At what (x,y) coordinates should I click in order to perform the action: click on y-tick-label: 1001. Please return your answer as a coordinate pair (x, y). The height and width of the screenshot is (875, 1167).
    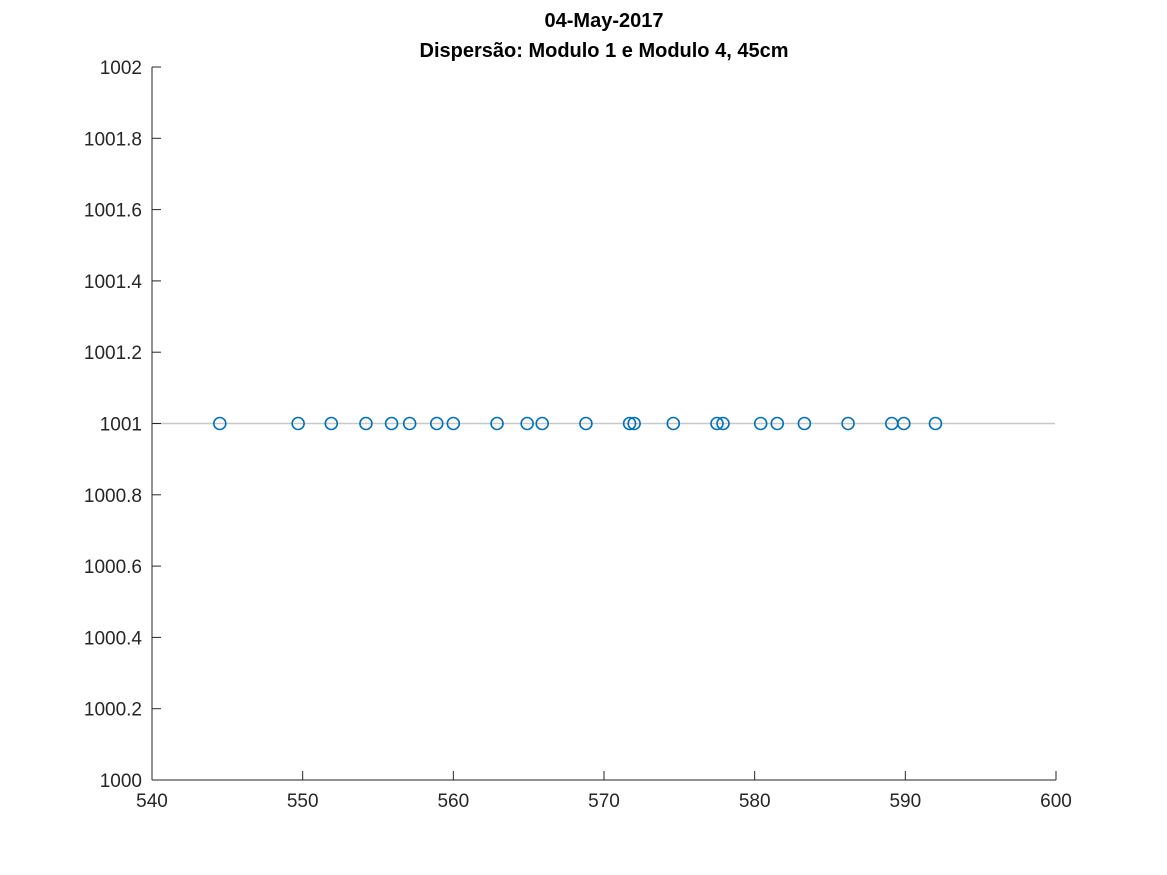
    Looking at the image, I should click on (121, 425).